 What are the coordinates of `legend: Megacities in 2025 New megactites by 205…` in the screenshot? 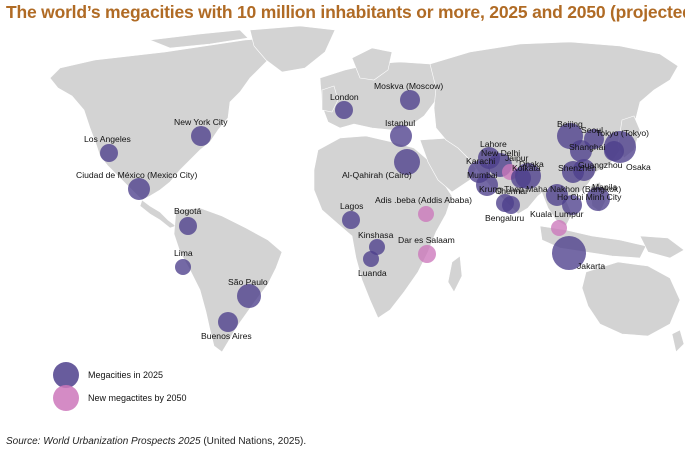 It's located at (120, 386).